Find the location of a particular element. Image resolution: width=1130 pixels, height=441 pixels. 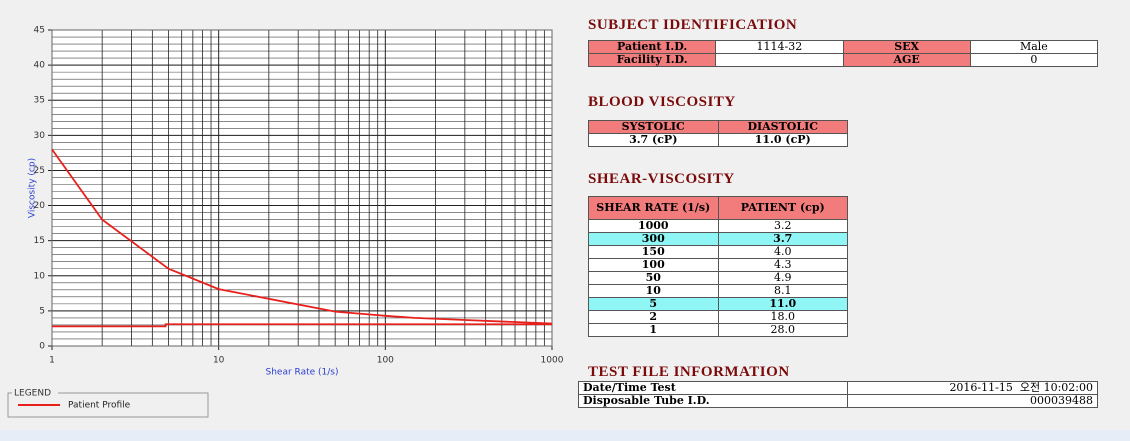

status-strip is located at coordinates (565, 435).